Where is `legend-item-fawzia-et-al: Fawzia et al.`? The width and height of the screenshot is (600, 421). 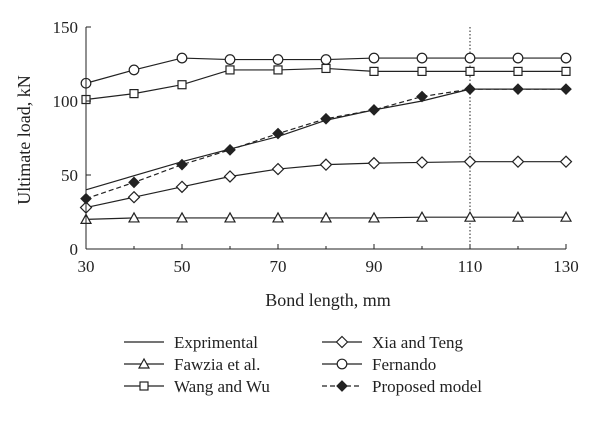
legend-item-fawzia-et-al: Fawzia et al. is located at coordinates (192, 364).